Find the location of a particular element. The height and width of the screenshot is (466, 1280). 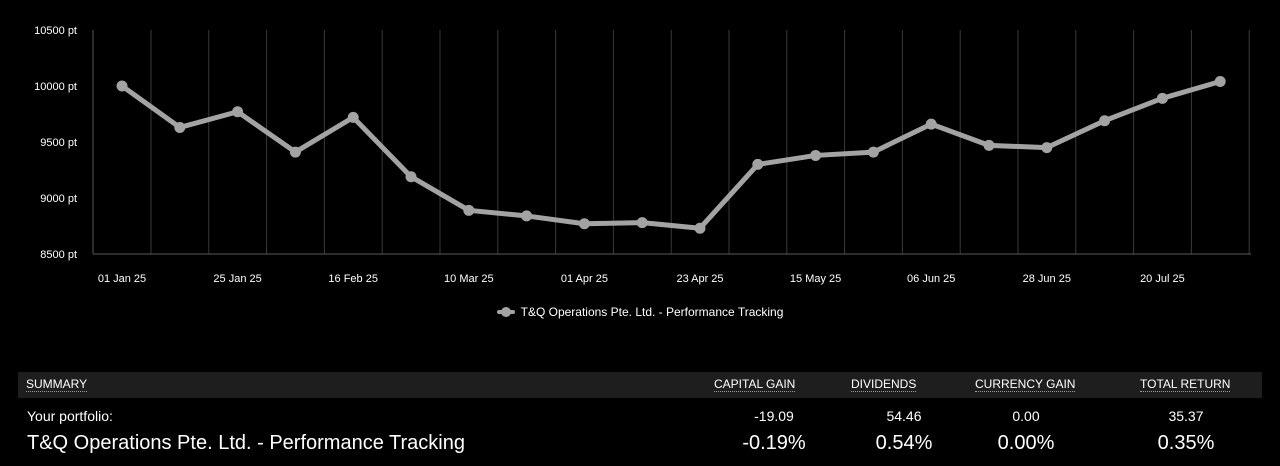

percent-dividends: 0.54% is located at coordinates (904, 443).